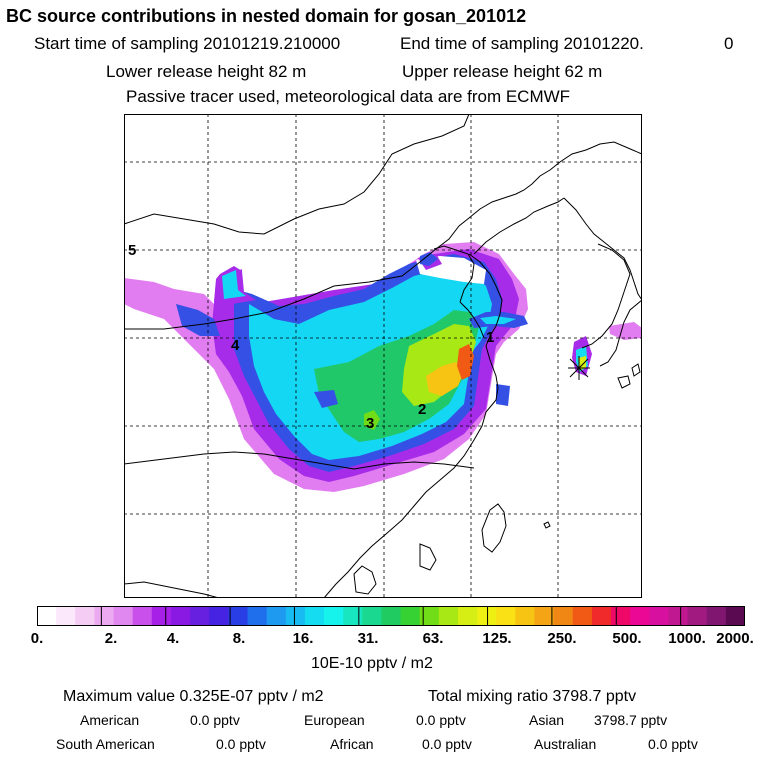  What do you see at coordinates (729, 43) in the screenshot?
I see `sampling-end-suffix: 0` at bounding box center [729, 43].